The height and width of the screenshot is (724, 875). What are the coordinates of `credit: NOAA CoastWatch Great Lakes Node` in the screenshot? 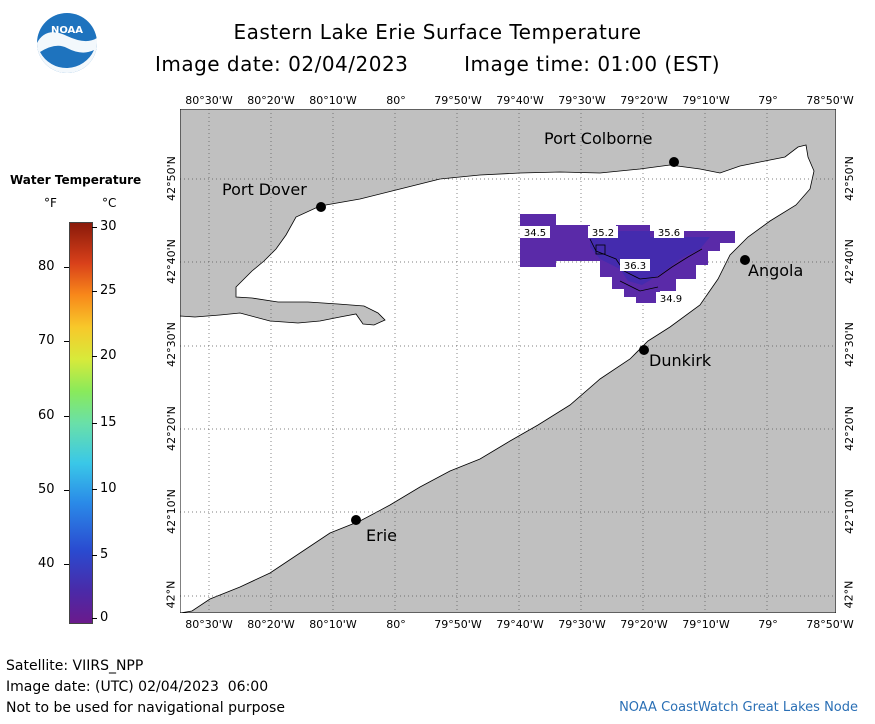 It's located at (738, 707).